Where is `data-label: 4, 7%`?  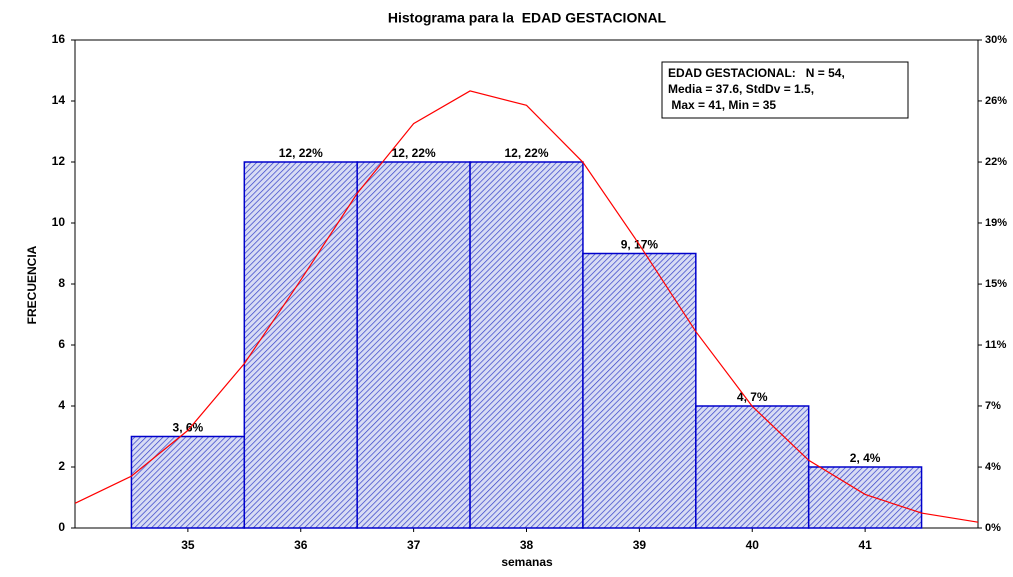
data-label: 4, 7% is located at coordinates (752, 397).